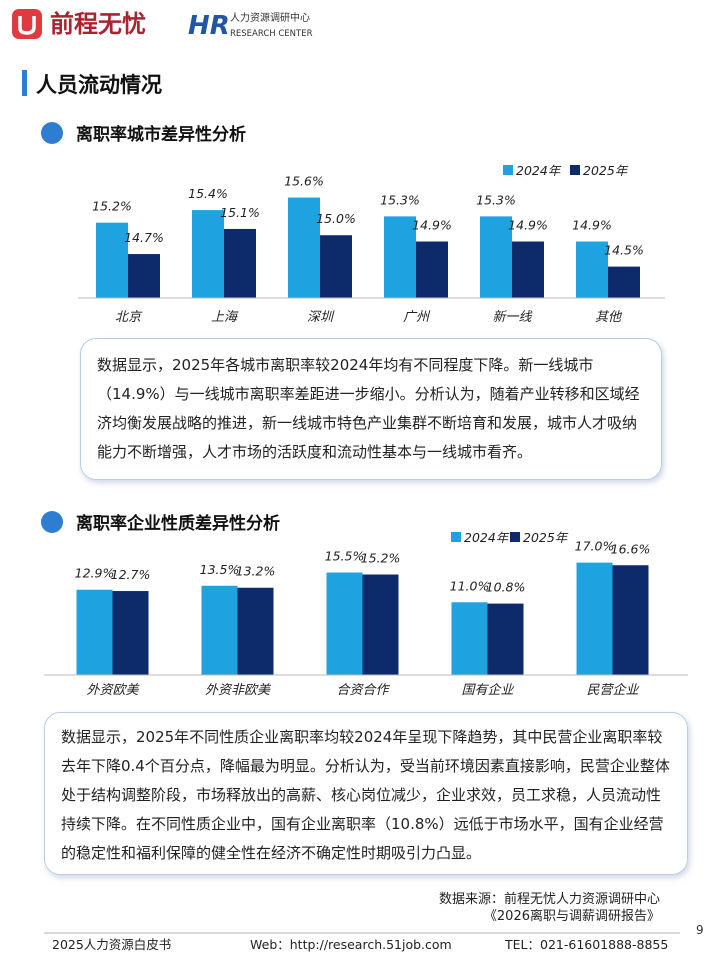  What do you see at coordinates (240, 212) in the screenshot?
I see `data-label: 15.1%` at bounding box center [240, 212].